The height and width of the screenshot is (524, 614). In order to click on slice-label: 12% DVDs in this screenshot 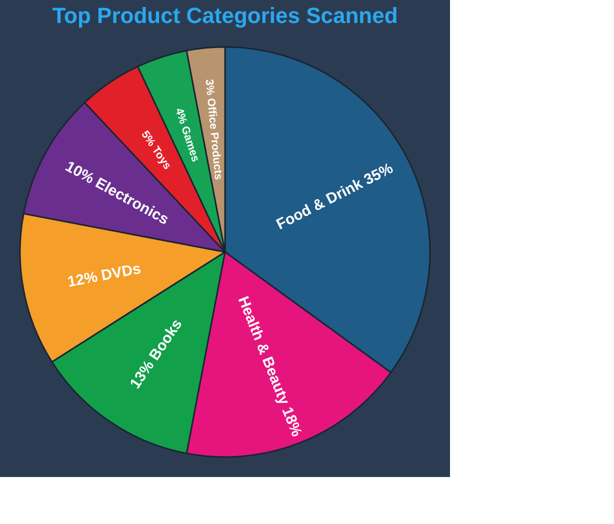, I will do `click(104, 275)`.